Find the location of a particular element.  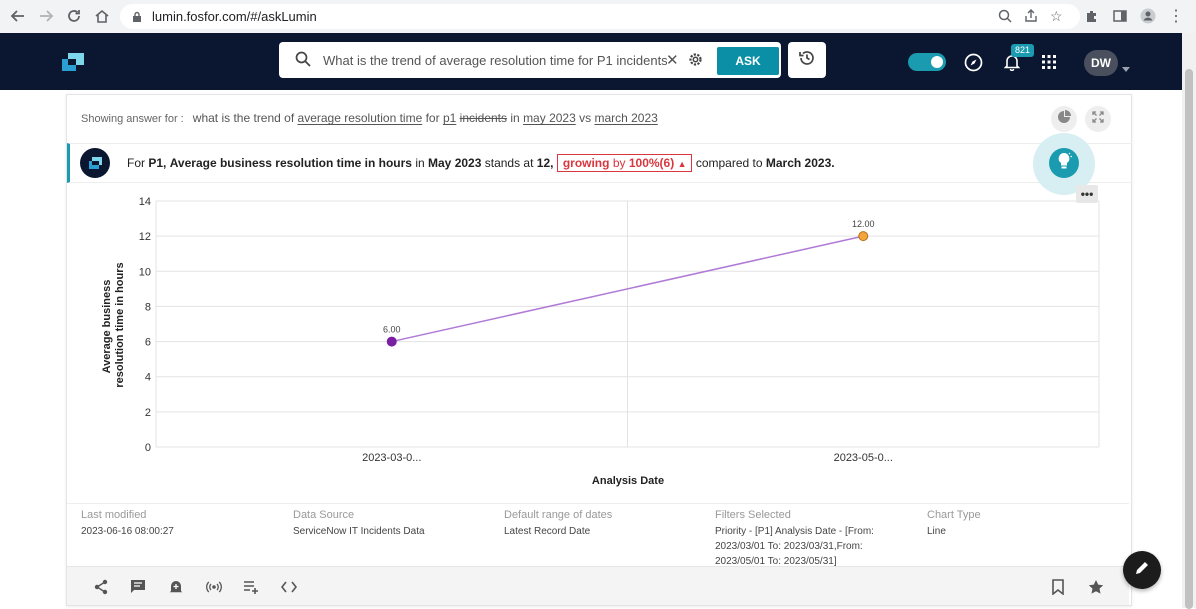

growth-badge: growing by 100%(6) ▲ is located at coordinates (624, 163).